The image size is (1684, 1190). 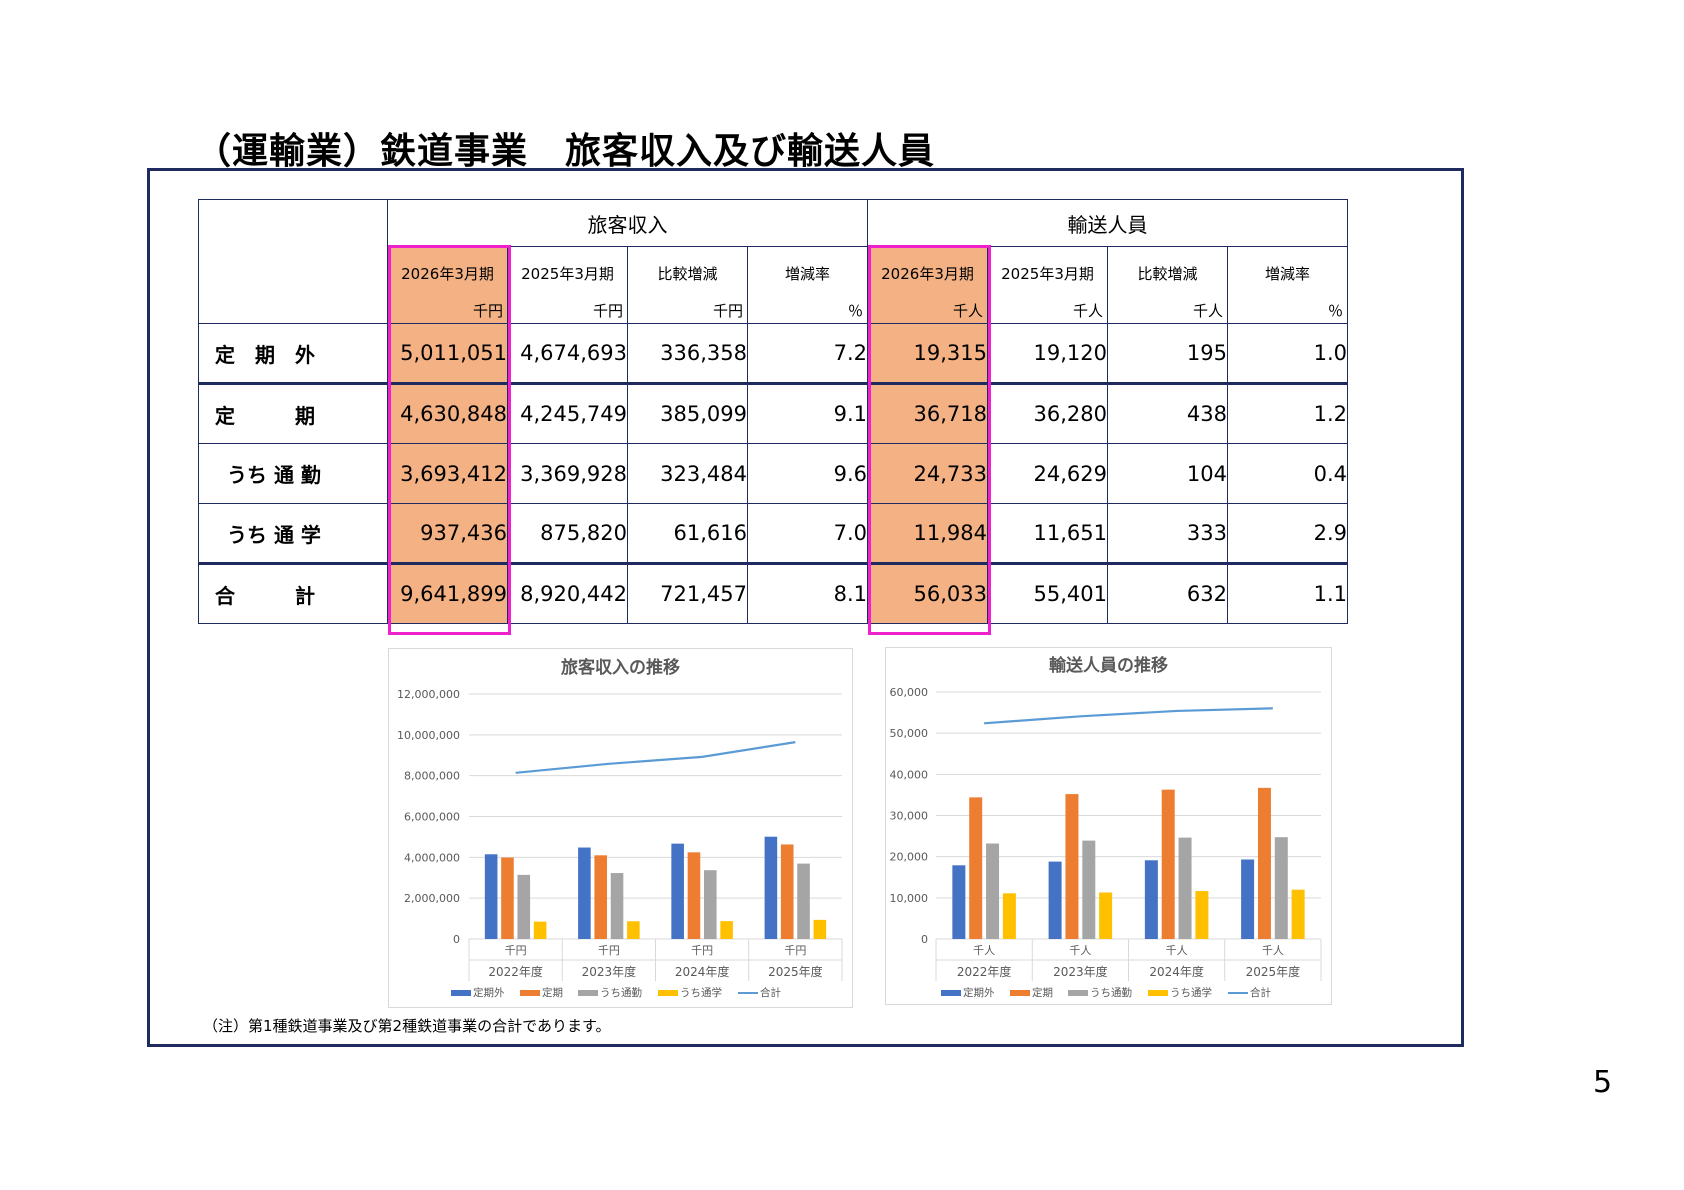 What do you see at coordinates (1603, 1082) in the screenshot?
I see `page-number: 5` at bounding box center [1603, 1082].